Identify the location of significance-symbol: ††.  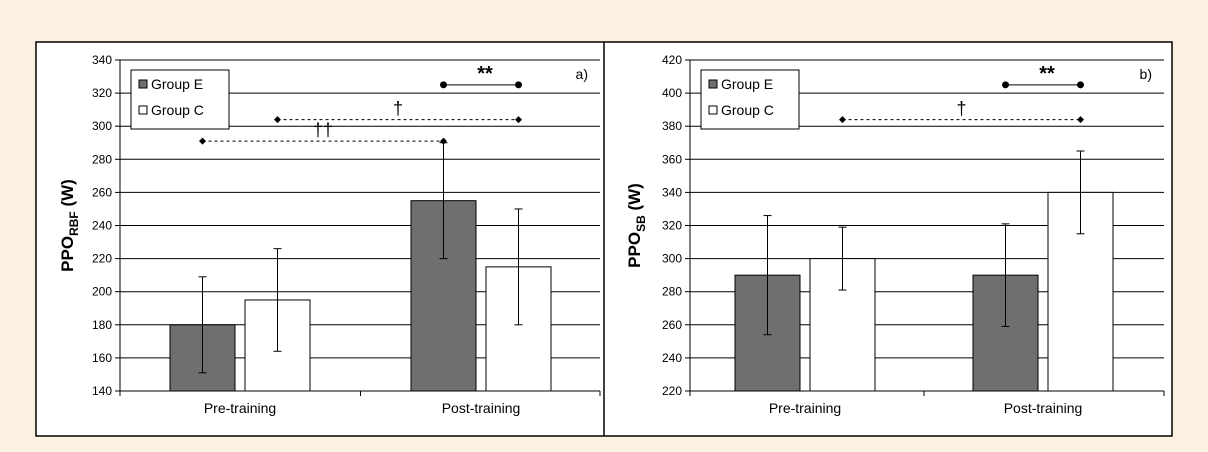
(323, 130).